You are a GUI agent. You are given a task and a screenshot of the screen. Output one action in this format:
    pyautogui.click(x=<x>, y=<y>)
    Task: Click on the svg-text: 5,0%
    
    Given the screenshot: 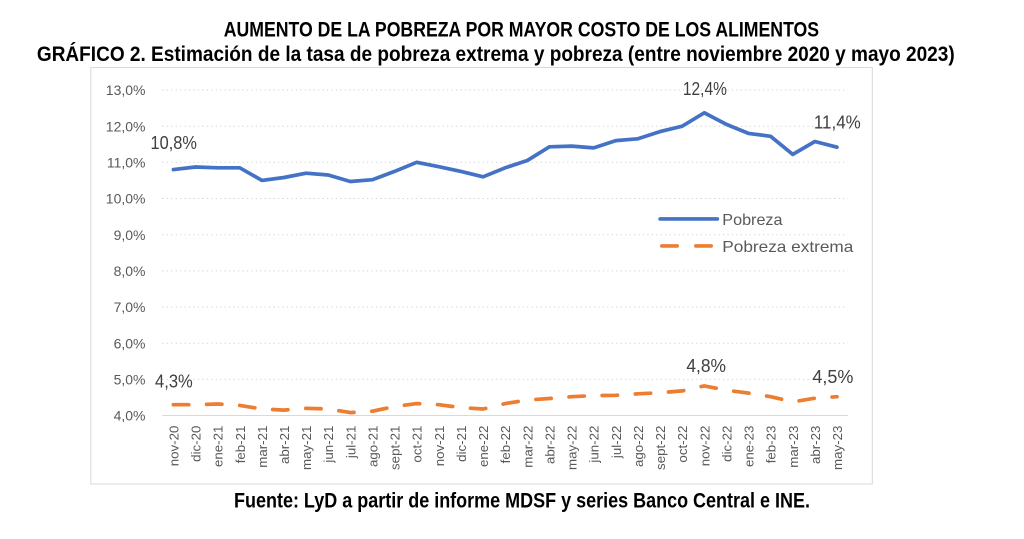 What is the action you would take?
    pyautogui.click(x=130, y=380)
    